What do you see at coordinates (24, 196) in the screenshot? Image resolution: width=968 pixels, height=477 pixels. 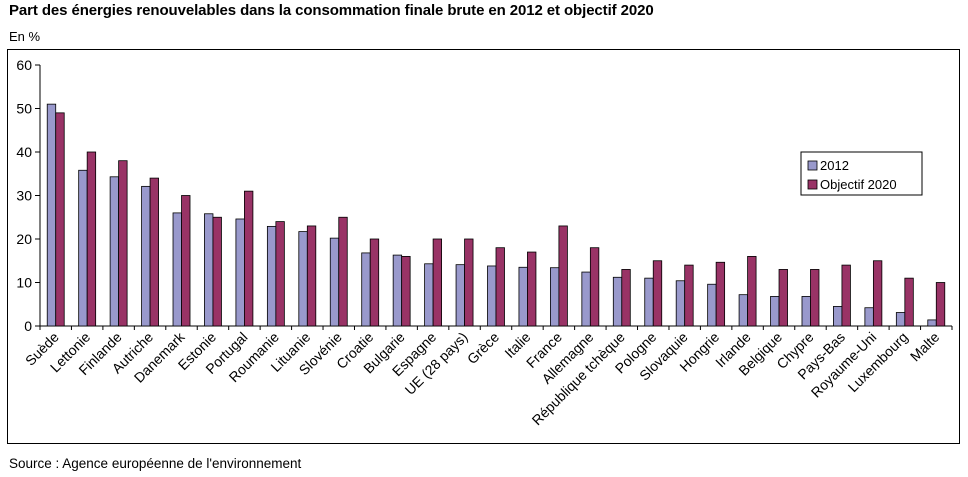 I see `y-tick-label: 30` at bounding box center [24, 196].